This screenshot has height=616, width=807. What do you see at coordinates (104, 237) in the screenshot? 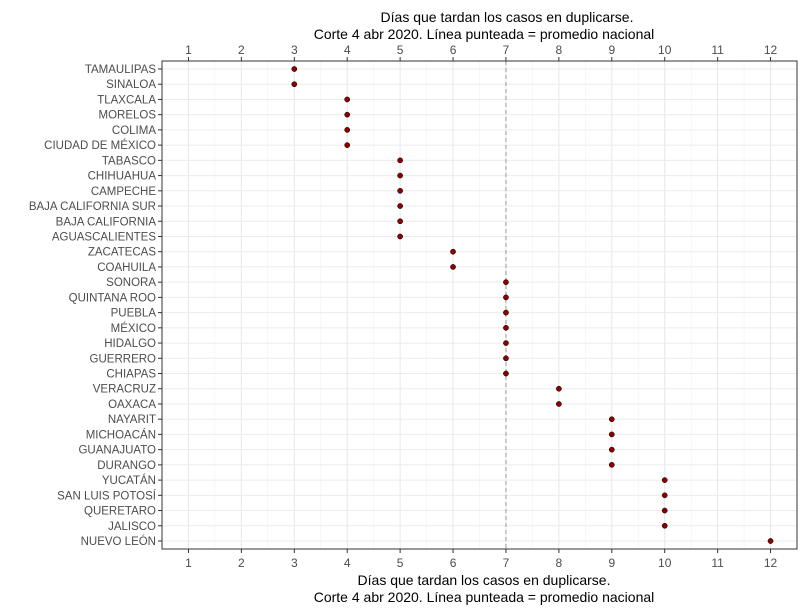
I see `y-tick-label: AGUASCALIENTES` at bounding box center [104, 237].